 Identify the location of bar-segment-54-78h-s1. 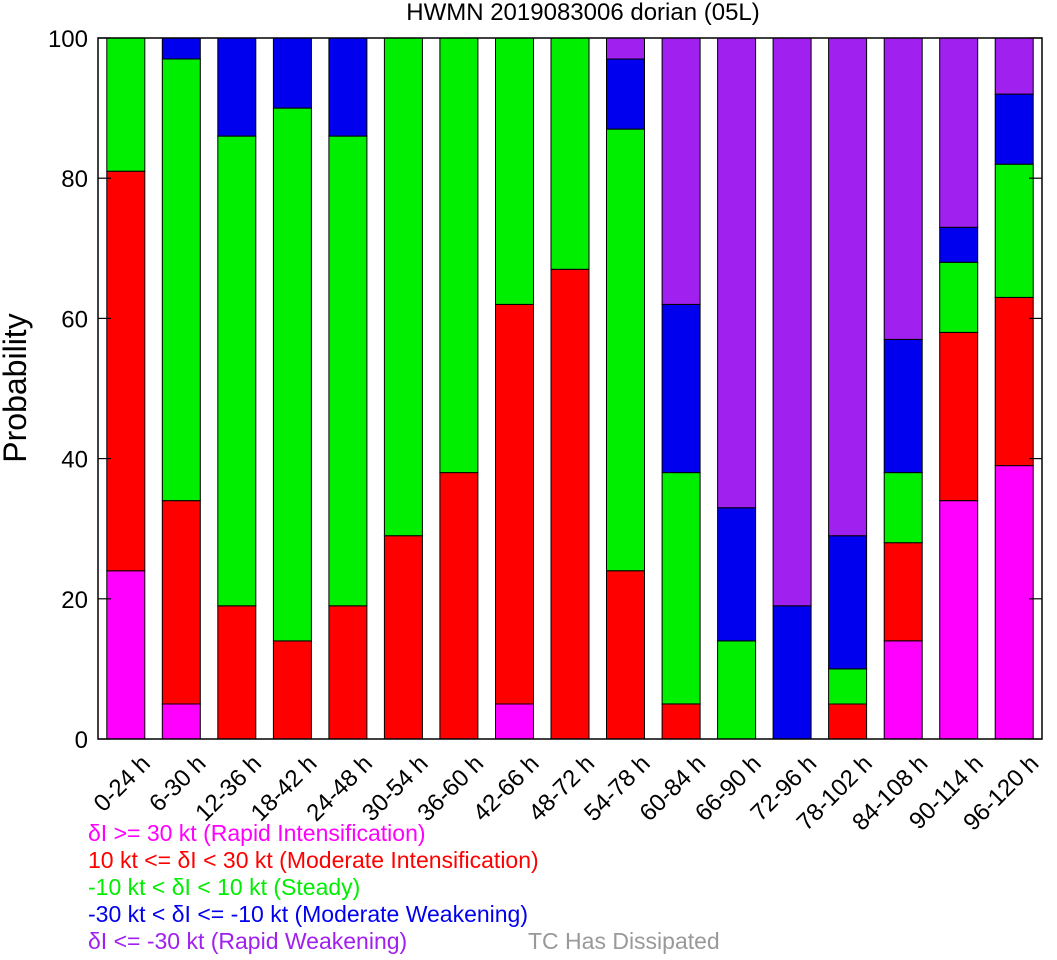
(625, 655).